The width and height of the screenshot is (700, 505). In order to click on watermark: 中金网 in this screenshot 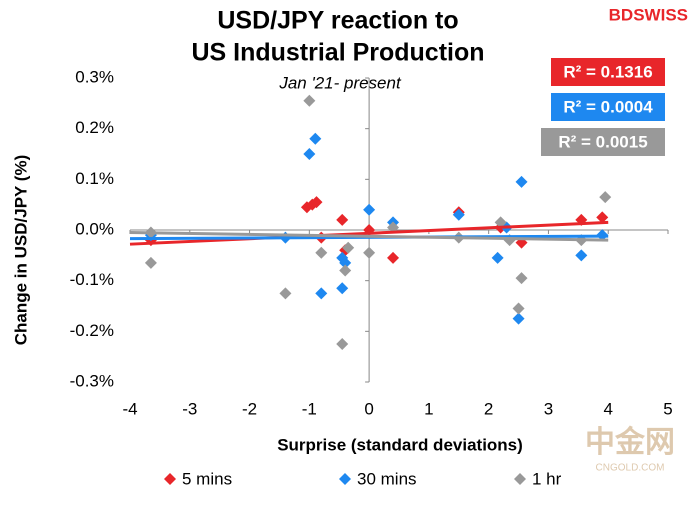, I will do `click(630, 442)`.